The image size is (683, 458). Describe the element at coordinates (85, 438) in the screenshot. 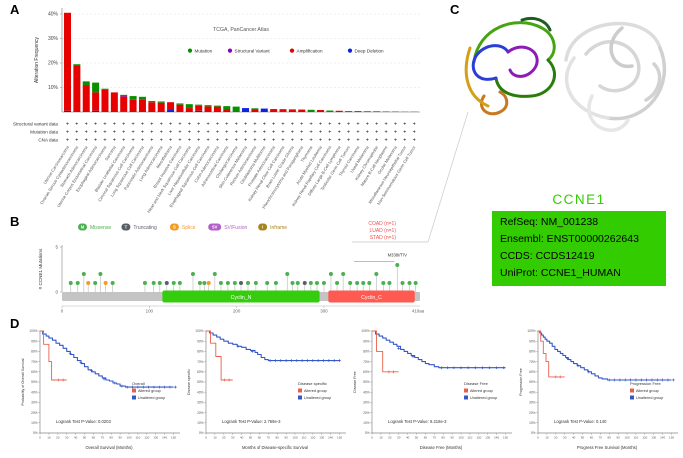

I see `x-axis-tick-label: 50` at that location.